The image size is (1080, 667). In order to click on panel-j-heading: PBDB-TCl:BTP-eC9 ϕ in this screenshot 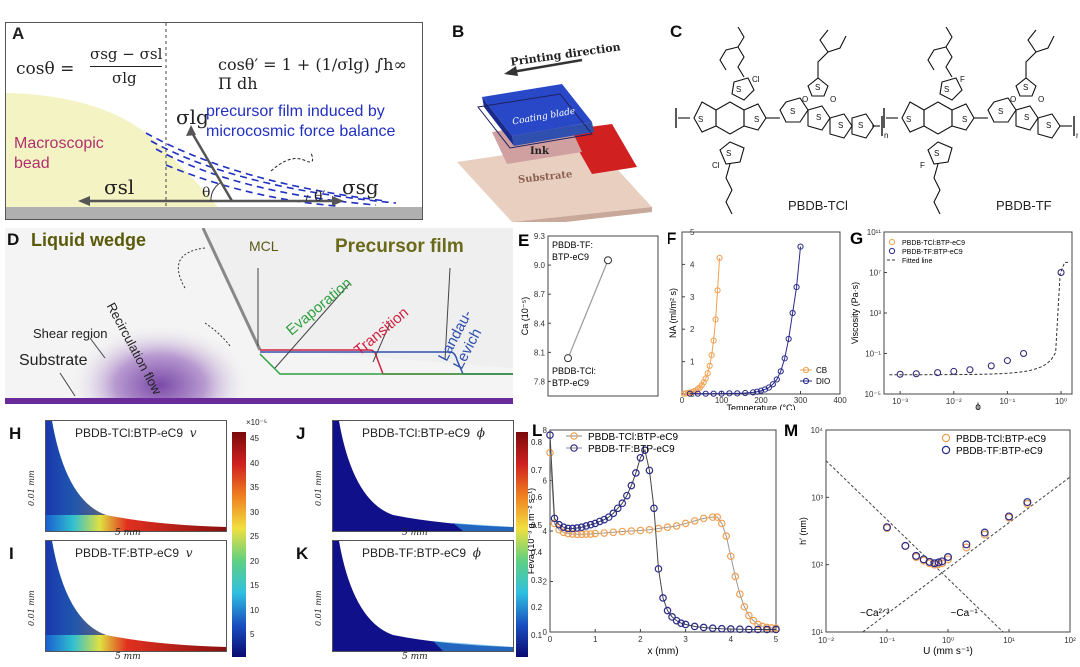, I will do `click(423, 433)`.